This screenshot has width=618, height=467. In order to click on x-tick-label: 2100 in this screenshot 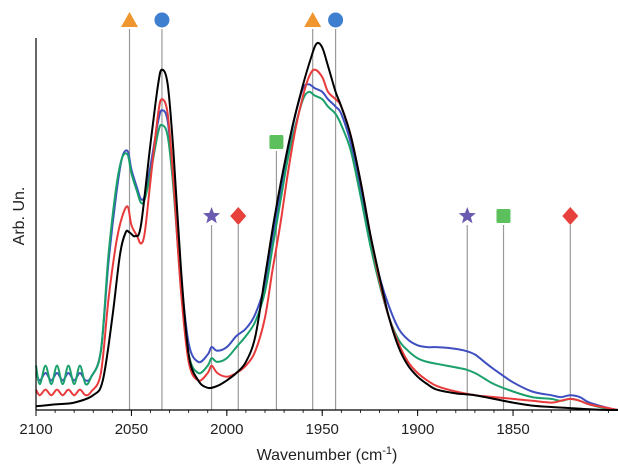, I will do `click(35, 429)`.